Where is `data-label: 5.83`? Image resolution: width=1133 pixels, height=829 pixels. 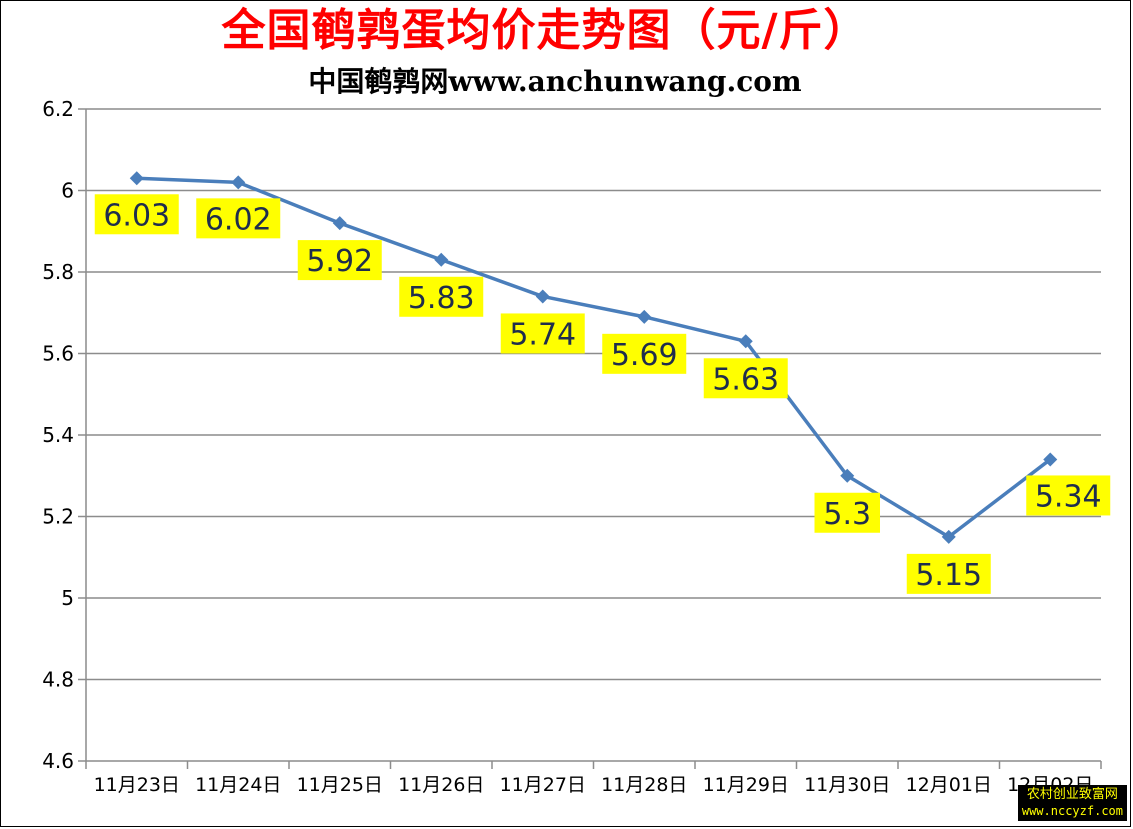
data-label: 5.83 is located at coordinates (441, 298).